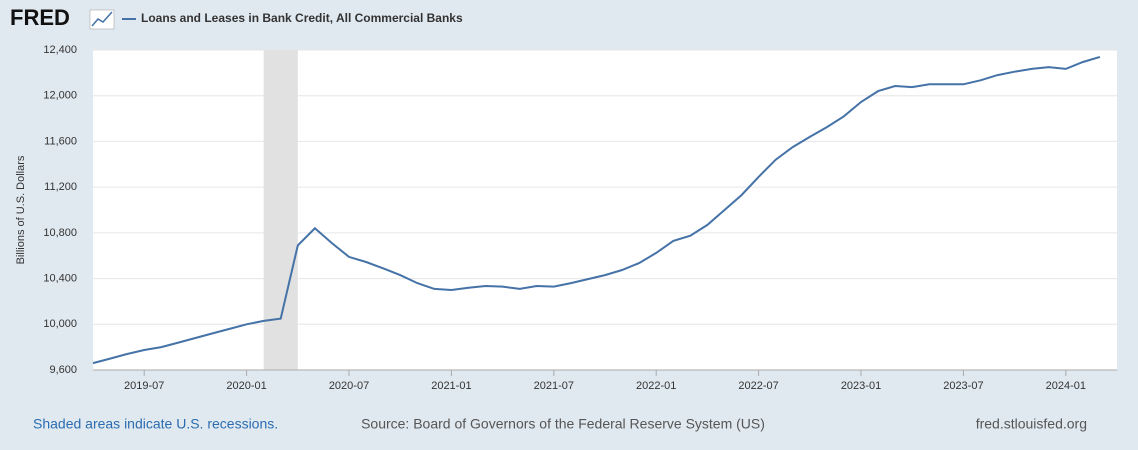 The width and height of the screenshot is (1138, 450). Describe the element at coordinates (280, 210) in the screenshot. I see `recession-band` at that location.